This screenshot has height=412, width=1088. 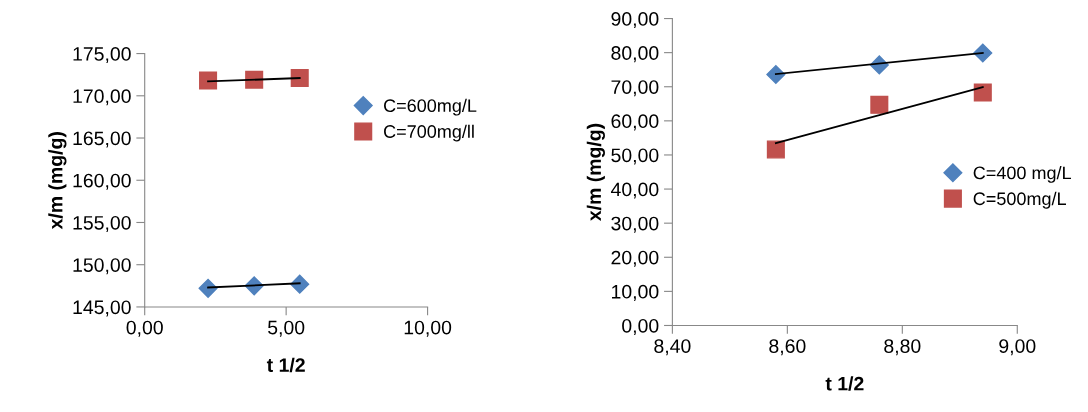 I want to click on legend-label: C=500mg/L, so click(x=1019, y=200).